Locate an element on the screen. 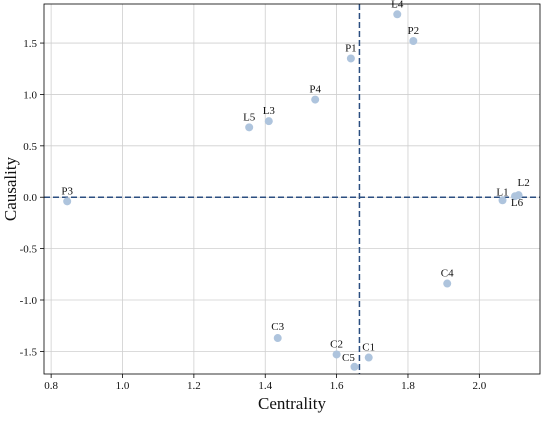 This screenshot has height=421, width=550. data-point-c4 is located at coordinates (447, 283).